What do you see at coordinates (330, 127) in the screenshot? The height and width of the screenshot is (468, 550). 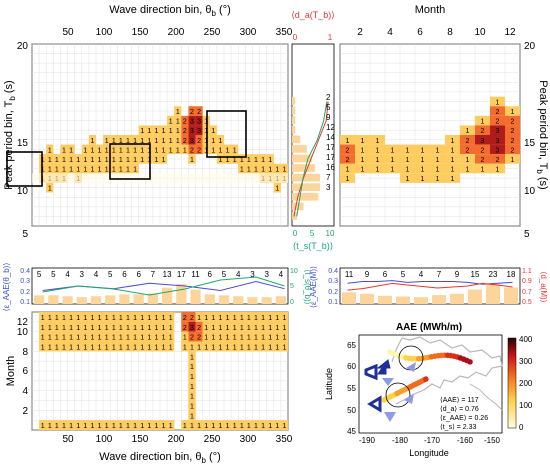 I see `count-label: 12` at bounding box center [330, 127].